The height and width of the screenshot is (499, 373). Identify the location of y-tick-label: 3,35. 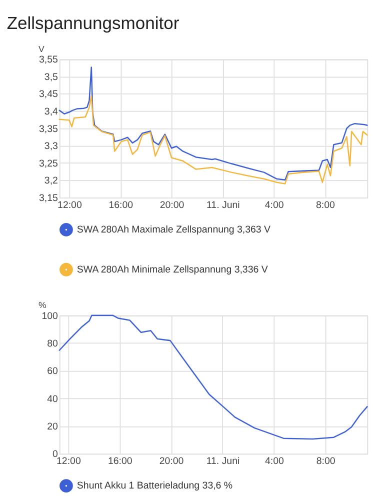
(48, 129).